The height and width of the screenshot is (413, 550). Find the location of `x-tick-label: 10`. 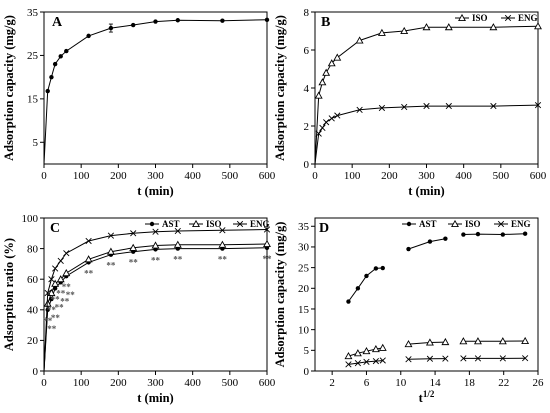

x-tick-label: 10 is located at coordinates (401, 383).